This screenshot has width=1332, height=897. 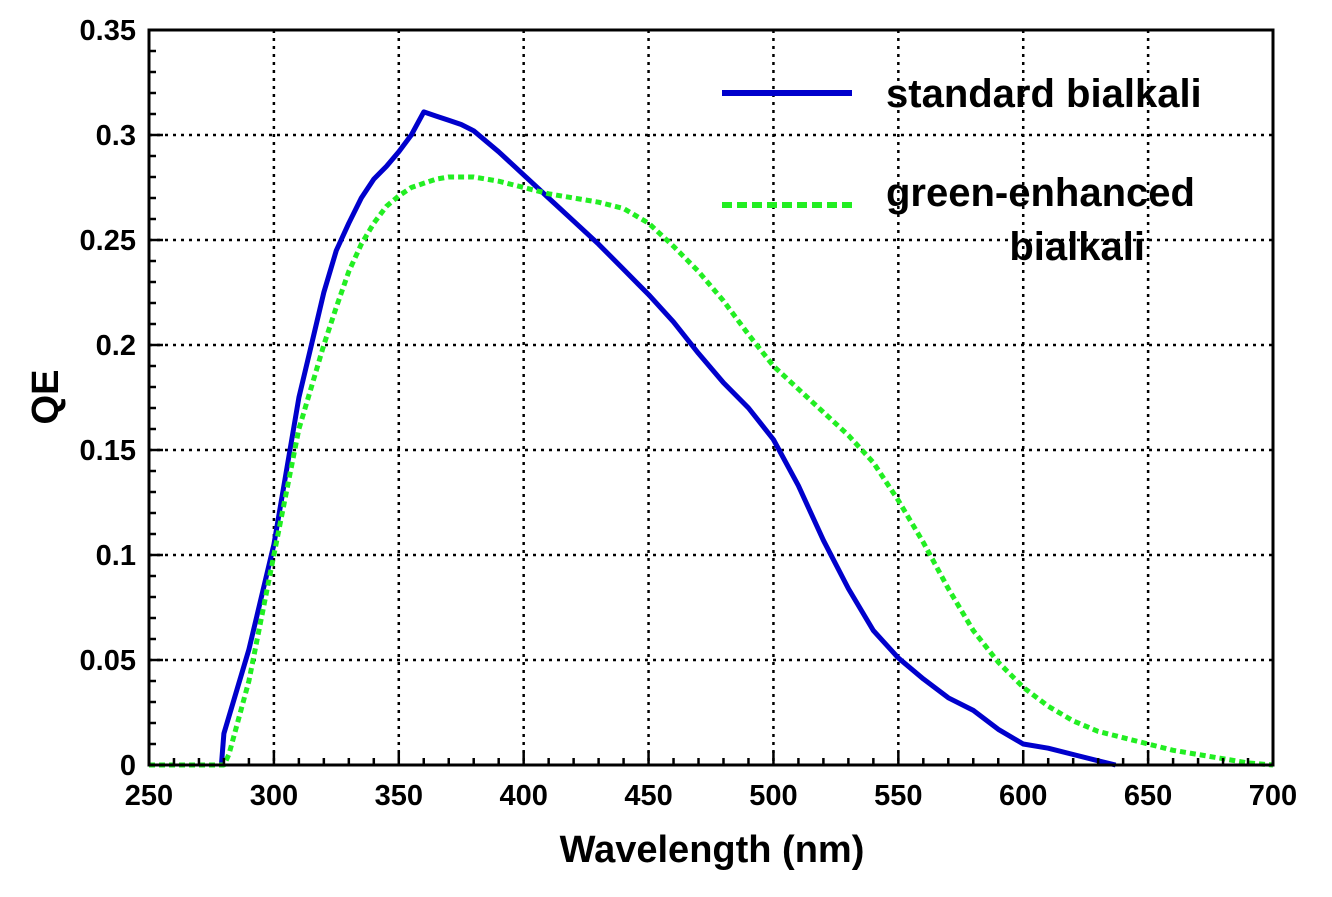 What do you see at coordinates (648, 796) in the screenshot?
I see `x-tick-label: 450` at bounding box center [648, 796].